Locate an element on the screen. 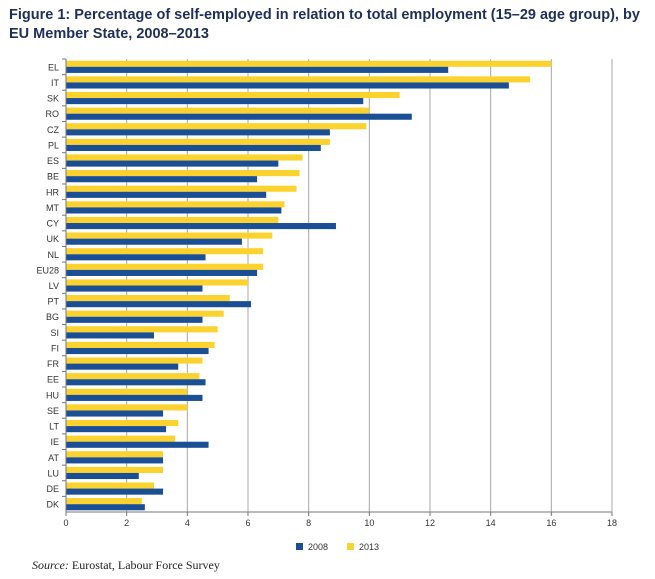 This screenshot has height=579, width=655. category-label: IT is located at coordinates (55, 83).